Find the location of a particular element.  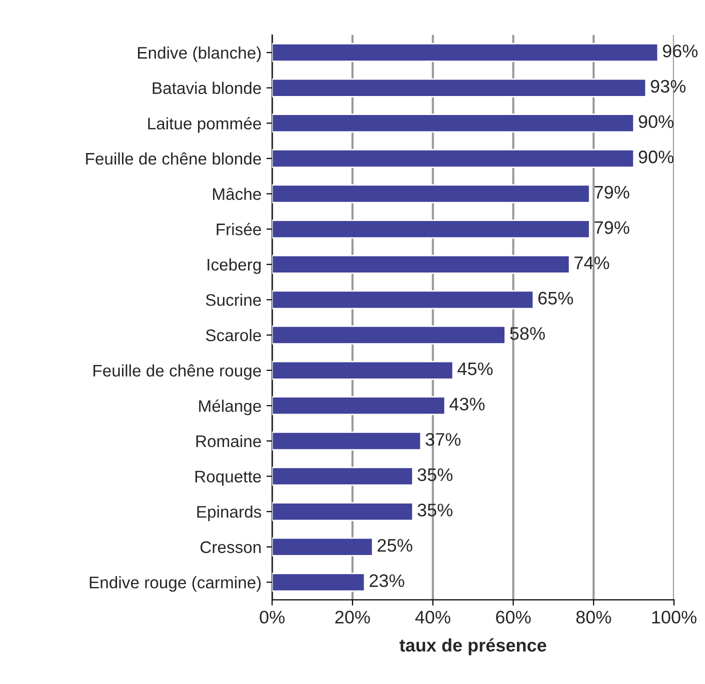

y-tick-label: Epinards is located at coordinates (229, 514).